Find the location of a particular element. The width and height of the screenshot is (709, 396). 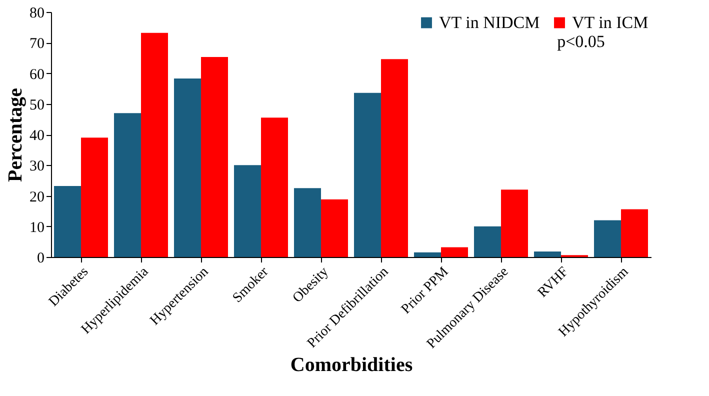

y-tick-label: 60 is located at coordinates (37, 74).